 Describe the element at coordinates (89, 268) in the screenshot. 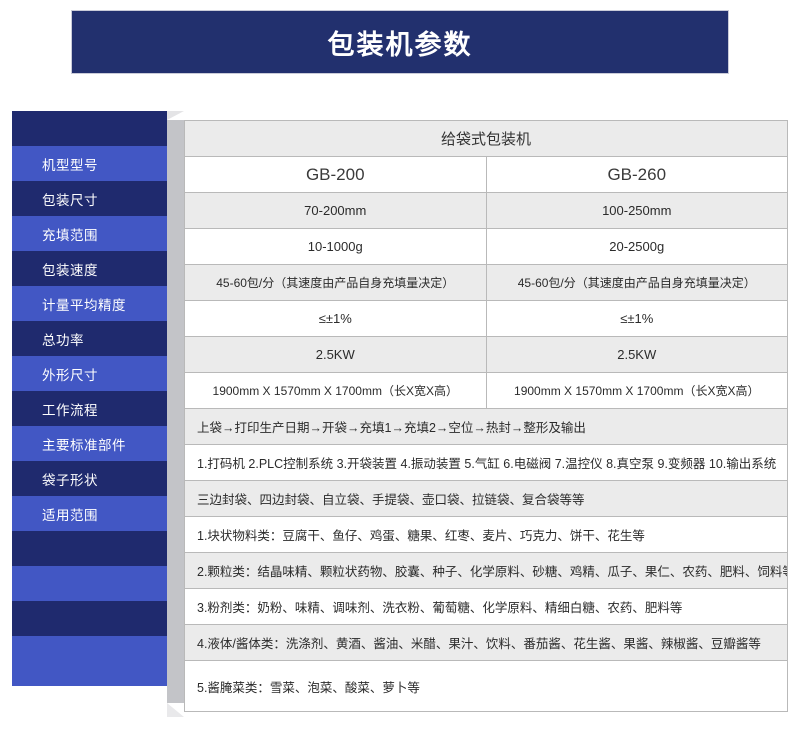

I see `label-cell-speed: 包装速度` at that location.